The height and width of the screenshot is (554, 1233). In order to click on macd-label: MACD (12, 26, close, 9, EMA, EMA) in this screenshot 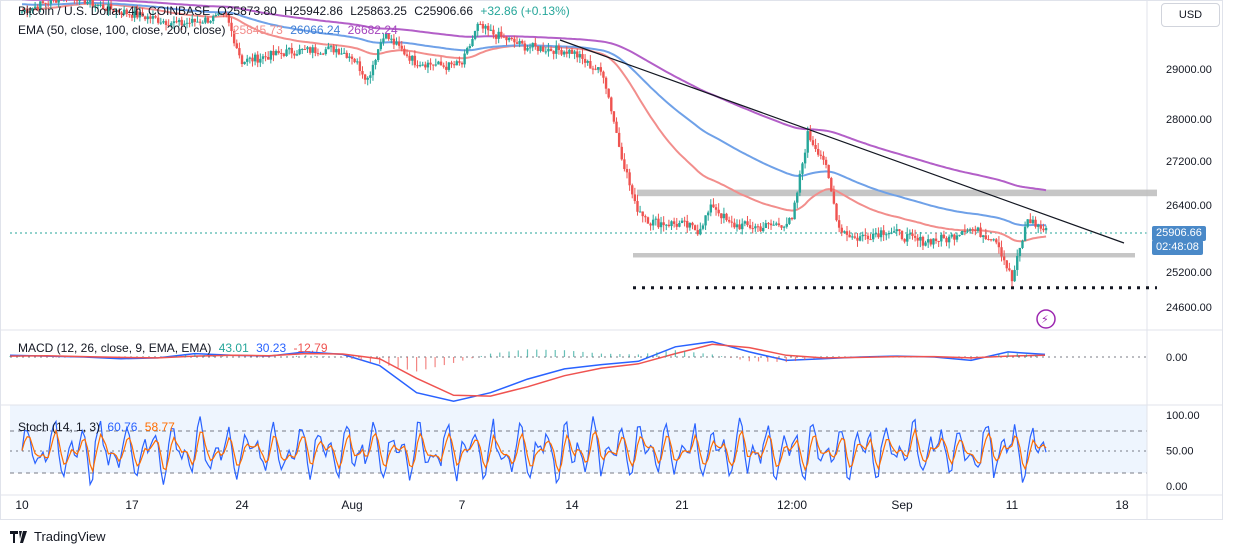, I will do `click(115, 348)`.